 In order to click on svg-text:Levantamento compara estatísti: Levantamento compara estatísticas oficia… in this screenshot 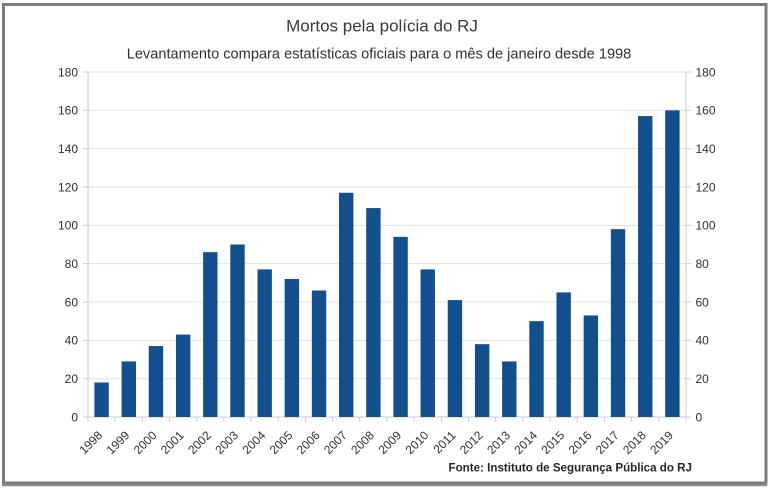, I will do `click(379, 55)`.